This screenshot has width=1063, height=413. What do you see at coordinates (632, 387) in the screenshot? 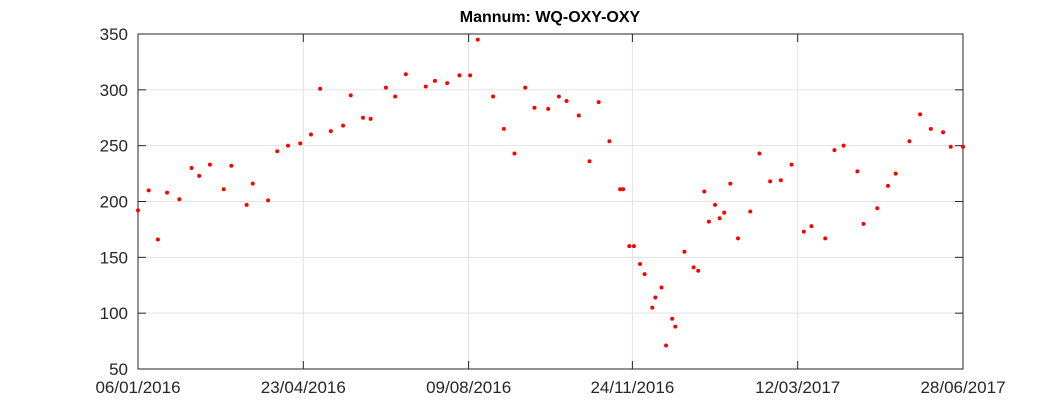
I see `x-tick-label: 24/11/2016` at bounding box center [632, 387].